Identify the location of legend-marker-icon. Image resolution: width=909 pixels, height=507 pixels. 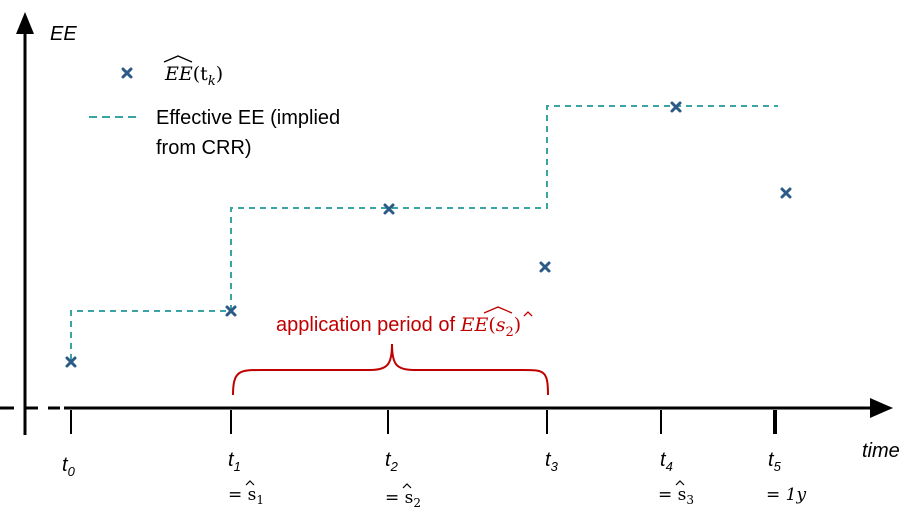
(127, 73).